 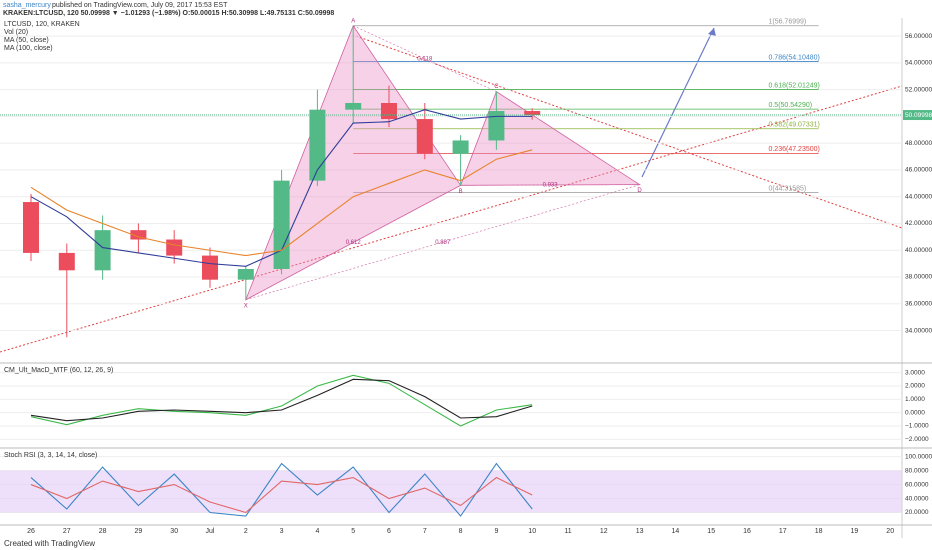 I want to click on y-tick-label: 48.00000, so click(x=918, y=143).